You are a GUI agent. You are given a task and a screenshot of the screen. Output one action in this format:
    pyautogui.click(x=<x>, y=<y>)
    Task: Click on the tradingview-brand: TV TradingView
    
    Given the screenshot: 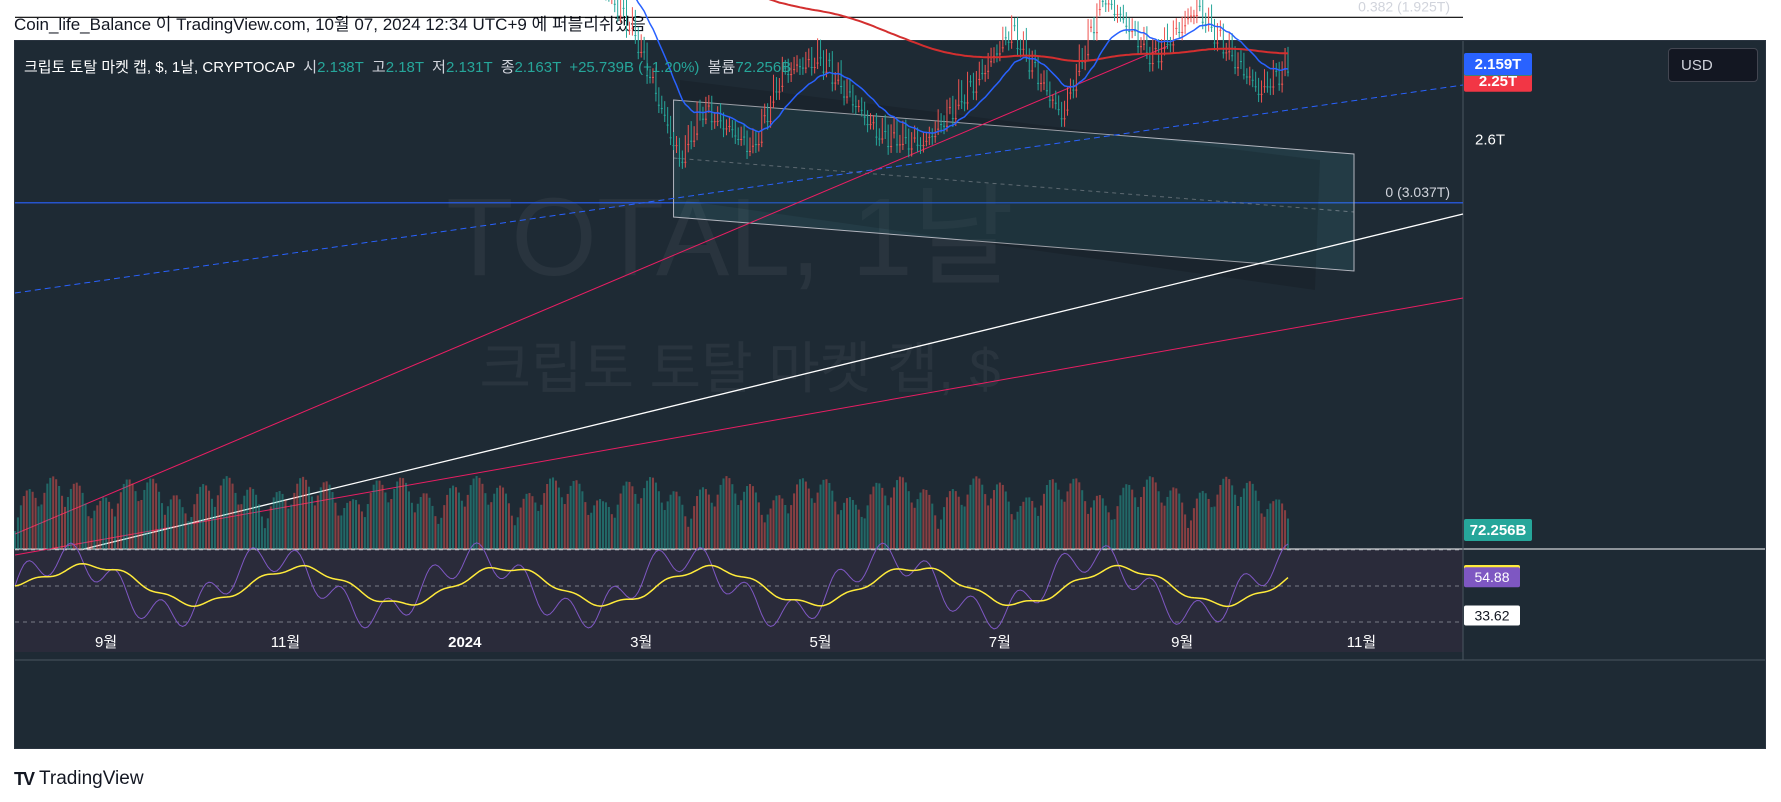 What is the action you would take?
    pyautogui.click(x=79, y=779)
    